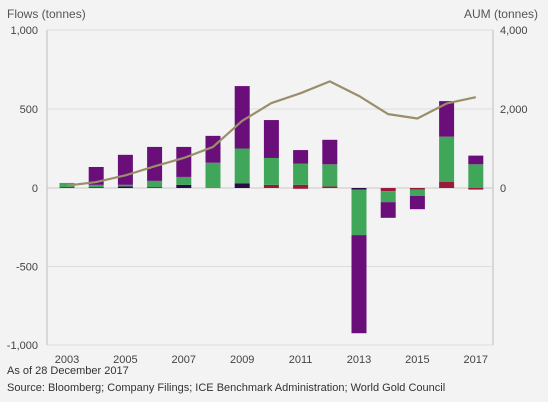 Image resolution: width=548 pixels, height=402 pixels. Describe the element at coordinates (68, 371) in the screenshot. I see `chart-note: As of 28 December 2017` at that location.